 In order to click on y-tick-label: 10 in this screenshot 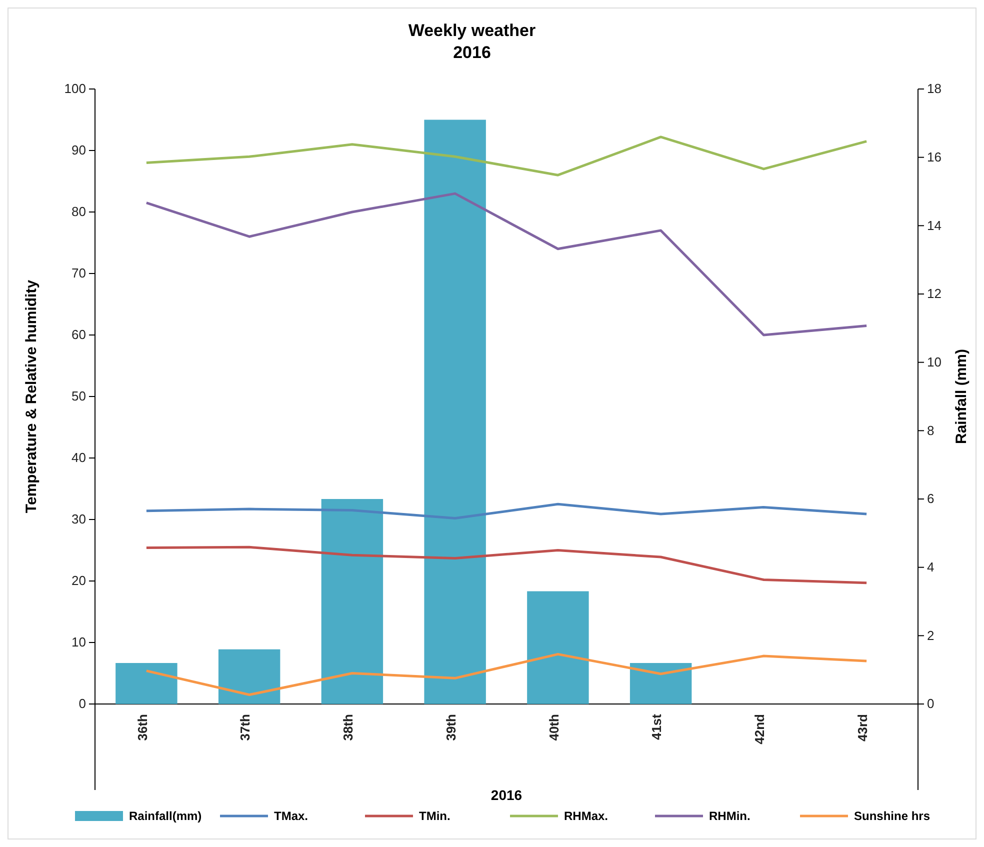, I will do `click(79, 642)`.